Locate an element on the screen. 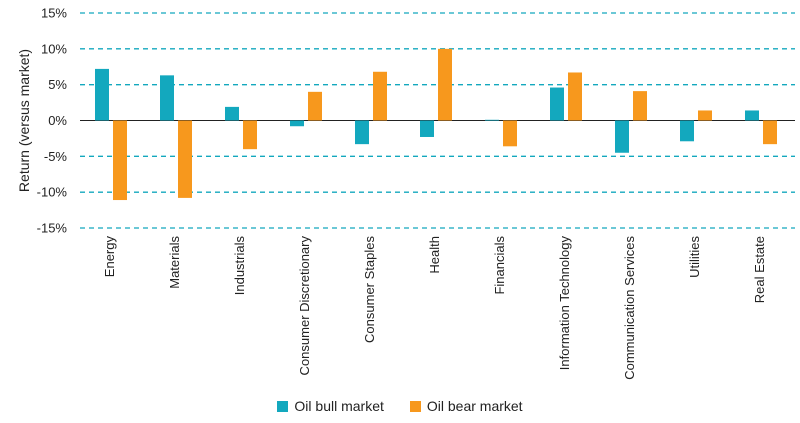 This screenshot has width=800, height=423. y-tick-label: 5% is located at coordinates (57, 84).